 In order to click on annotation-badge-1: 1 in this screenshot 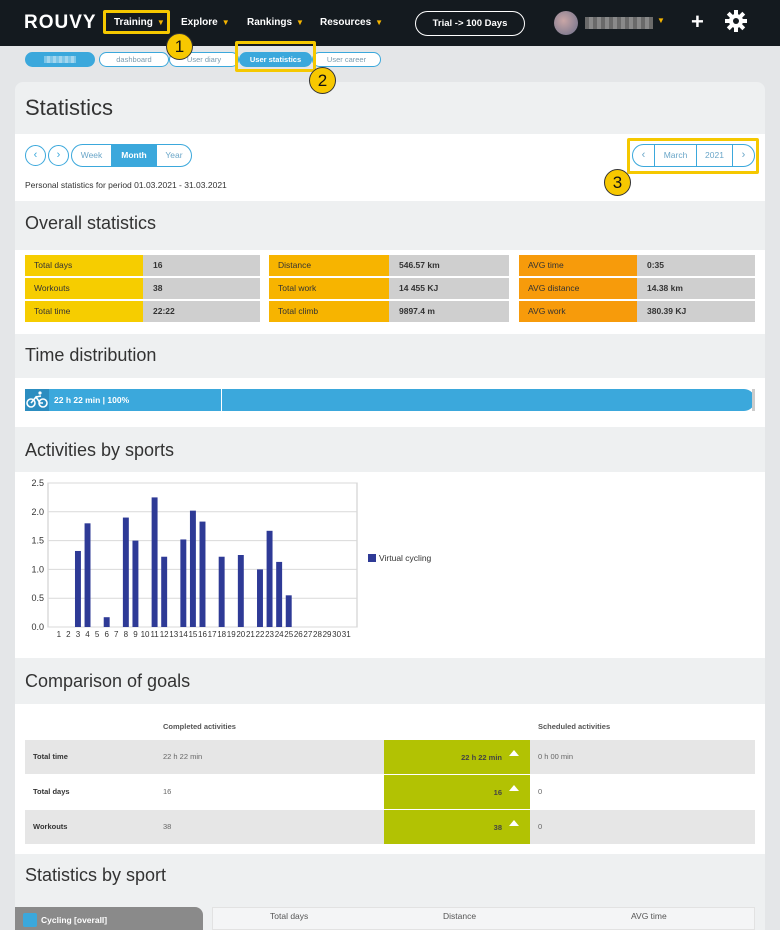, I will do `click(179, 46)`.